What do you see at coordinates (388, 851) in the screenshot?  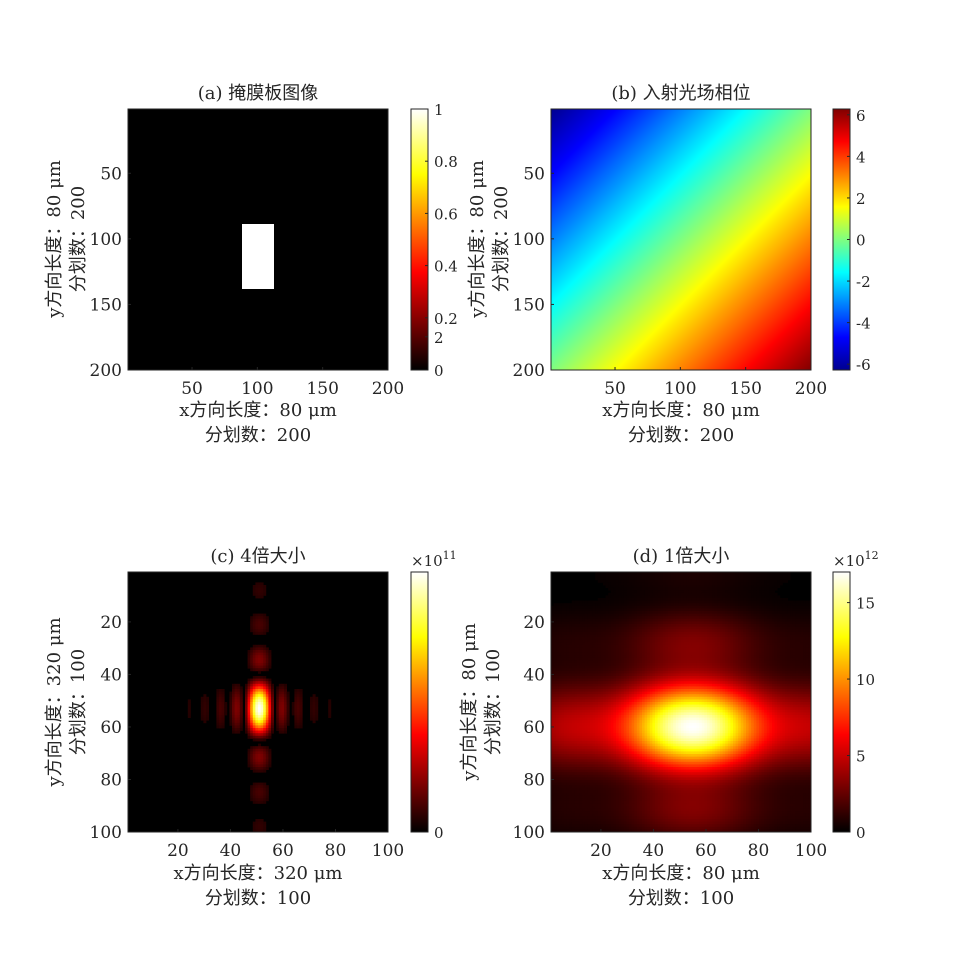 I see `panel-c-x-tick-label: 100` at bounding box center [388, 851].